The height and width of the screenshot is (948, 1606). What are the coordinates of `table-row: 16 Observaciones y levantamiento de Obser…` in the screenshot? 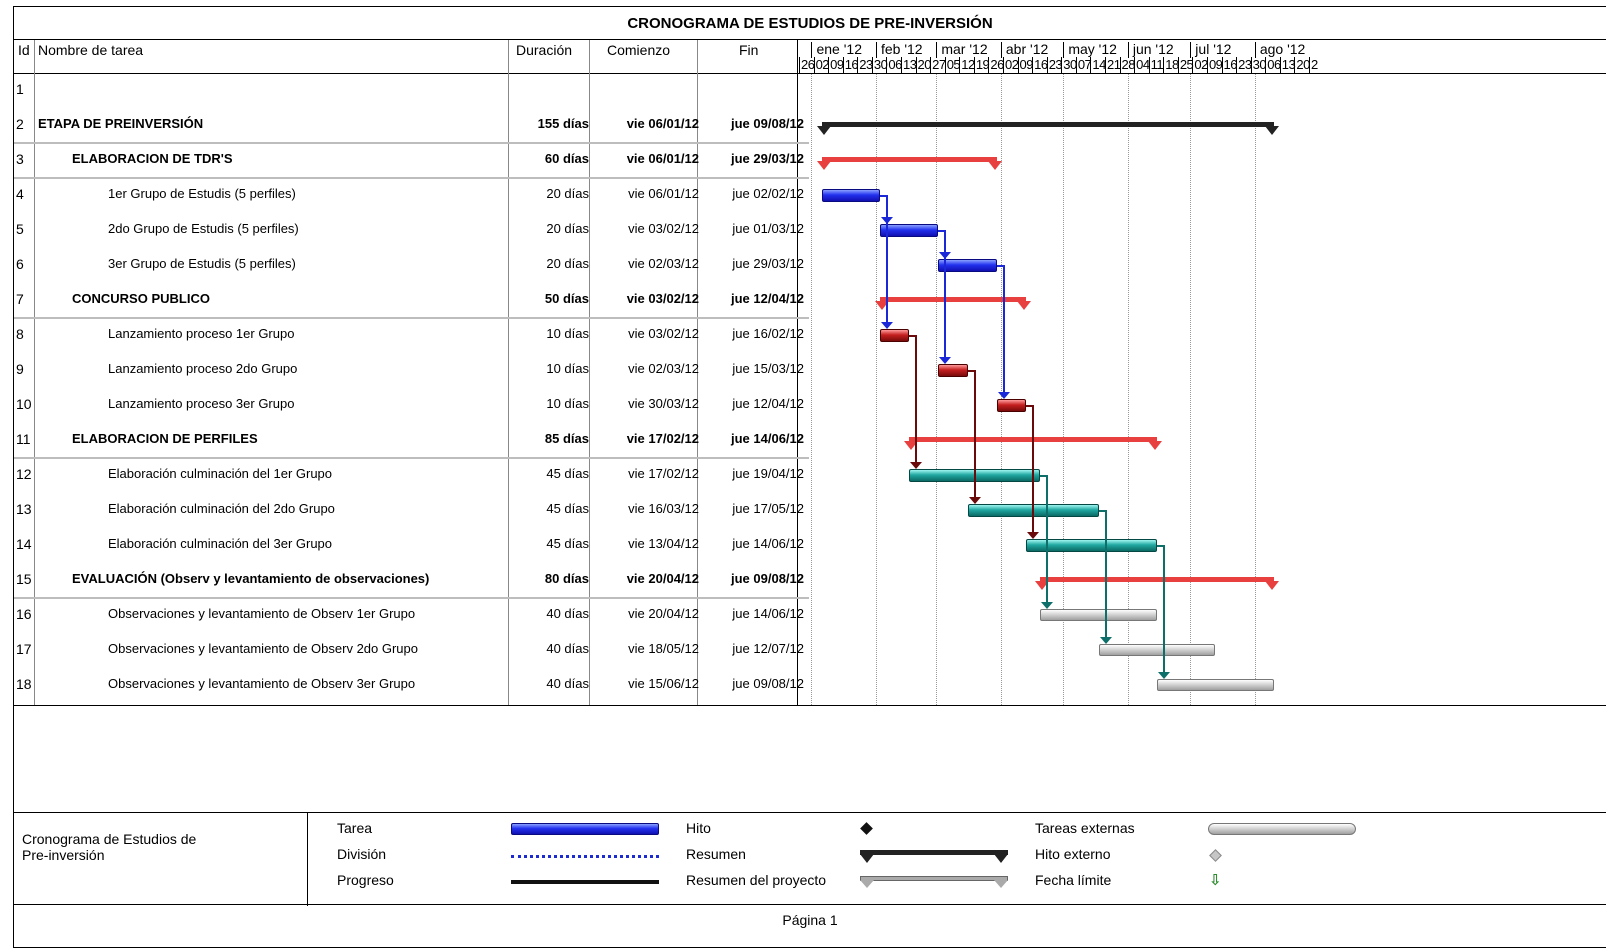 It's located at (411, 616).